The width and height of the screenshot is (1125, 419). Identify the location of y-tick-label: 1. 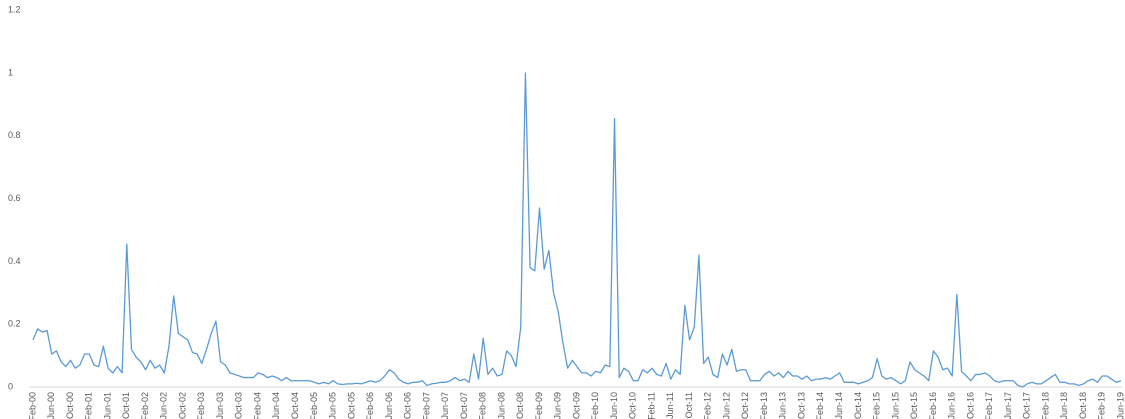
(10, 72).